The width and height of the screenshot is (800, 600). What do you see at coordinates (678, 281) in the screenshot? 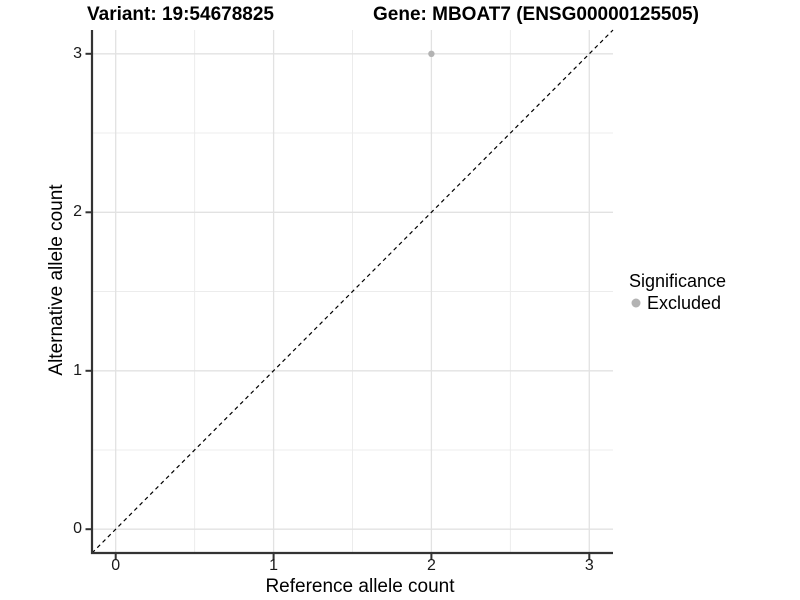
I see `legend-title: Significance` at bounding box center [678, 281].